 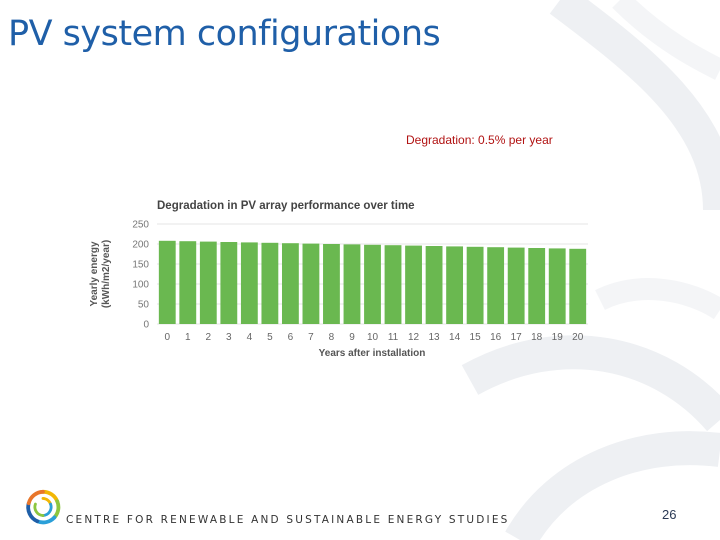 I want to click on y-axis-label-line2: (kWh/m2/year), so click(x=106, y=274).